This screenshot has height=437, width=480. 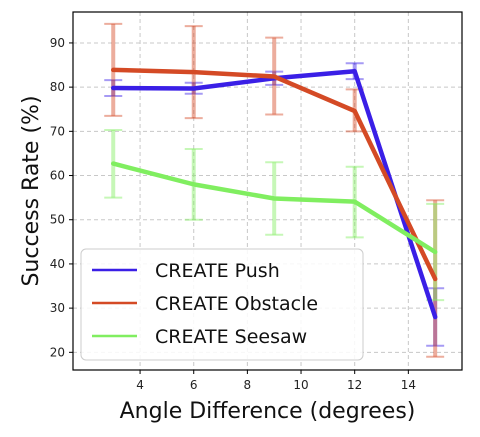 I want to click on x-tick-label: 6, so click(x=194, y=385).